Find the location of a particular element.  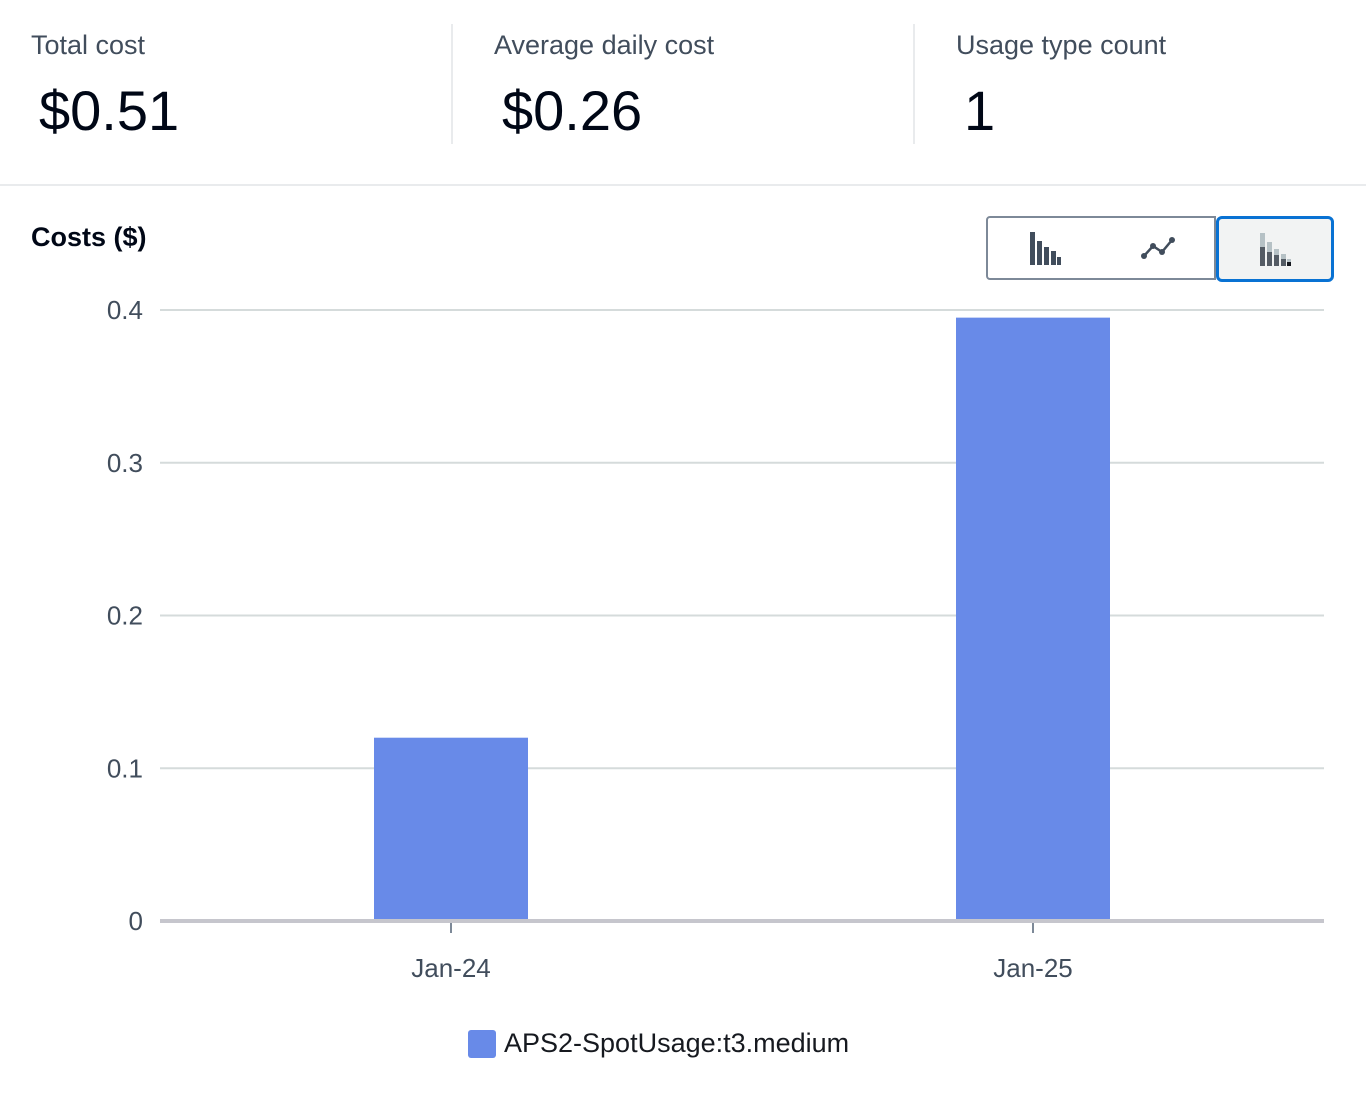

average-daily-cost-label: Average daily cost is located at coordinates (604, 45).